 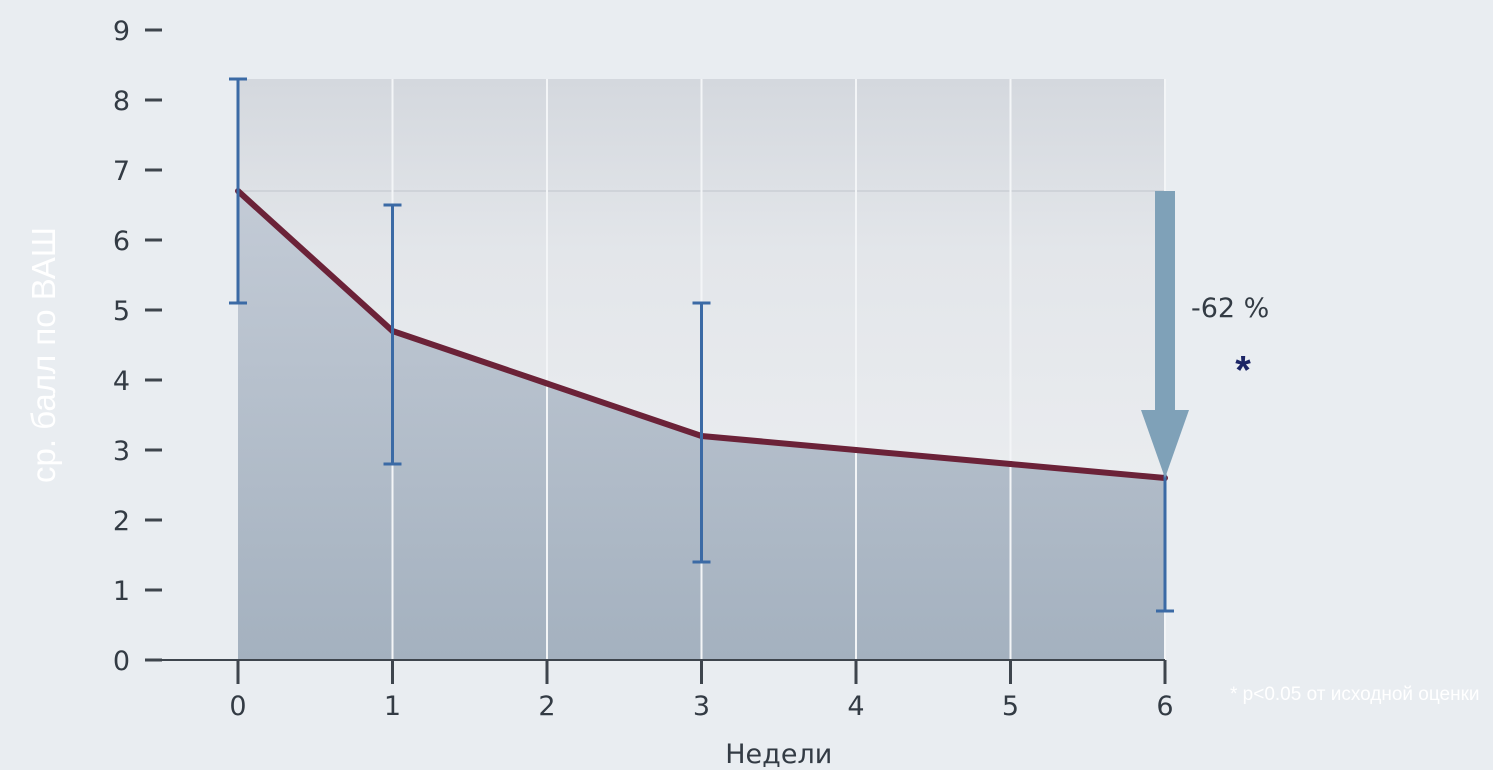 I want to click on significance-marker: *, so click(x=1243, y=371).